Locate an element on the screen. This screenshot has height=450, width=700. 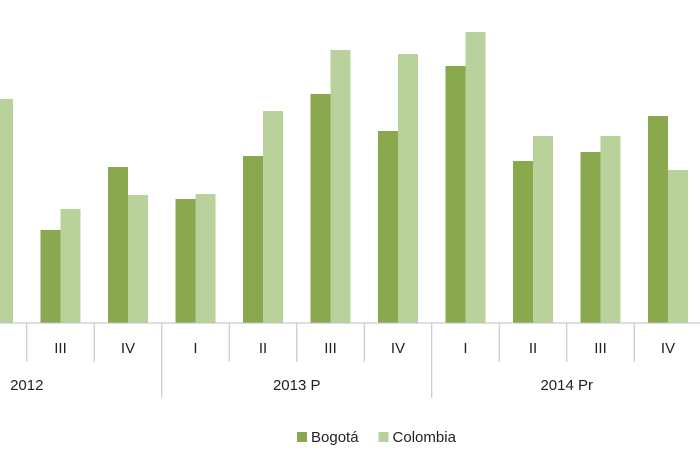
group-label: 2012 is located at coordinates (26, 385).